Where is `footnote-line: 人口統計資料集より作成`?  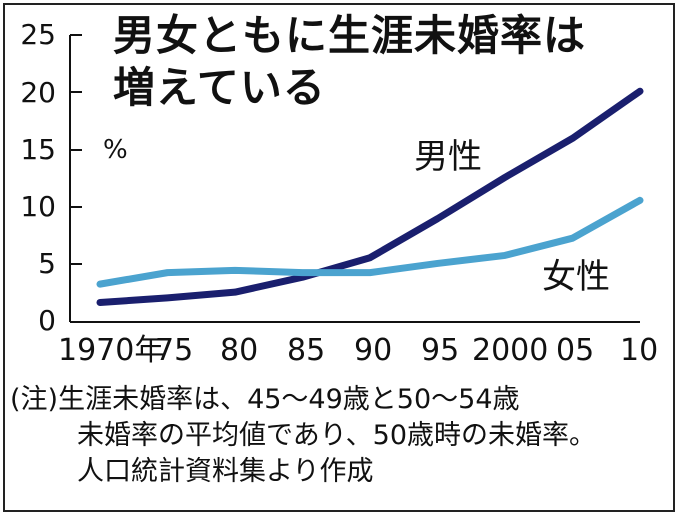 footnote-line: 人口統計資料集より作成 is located at coordinates (225, 471).